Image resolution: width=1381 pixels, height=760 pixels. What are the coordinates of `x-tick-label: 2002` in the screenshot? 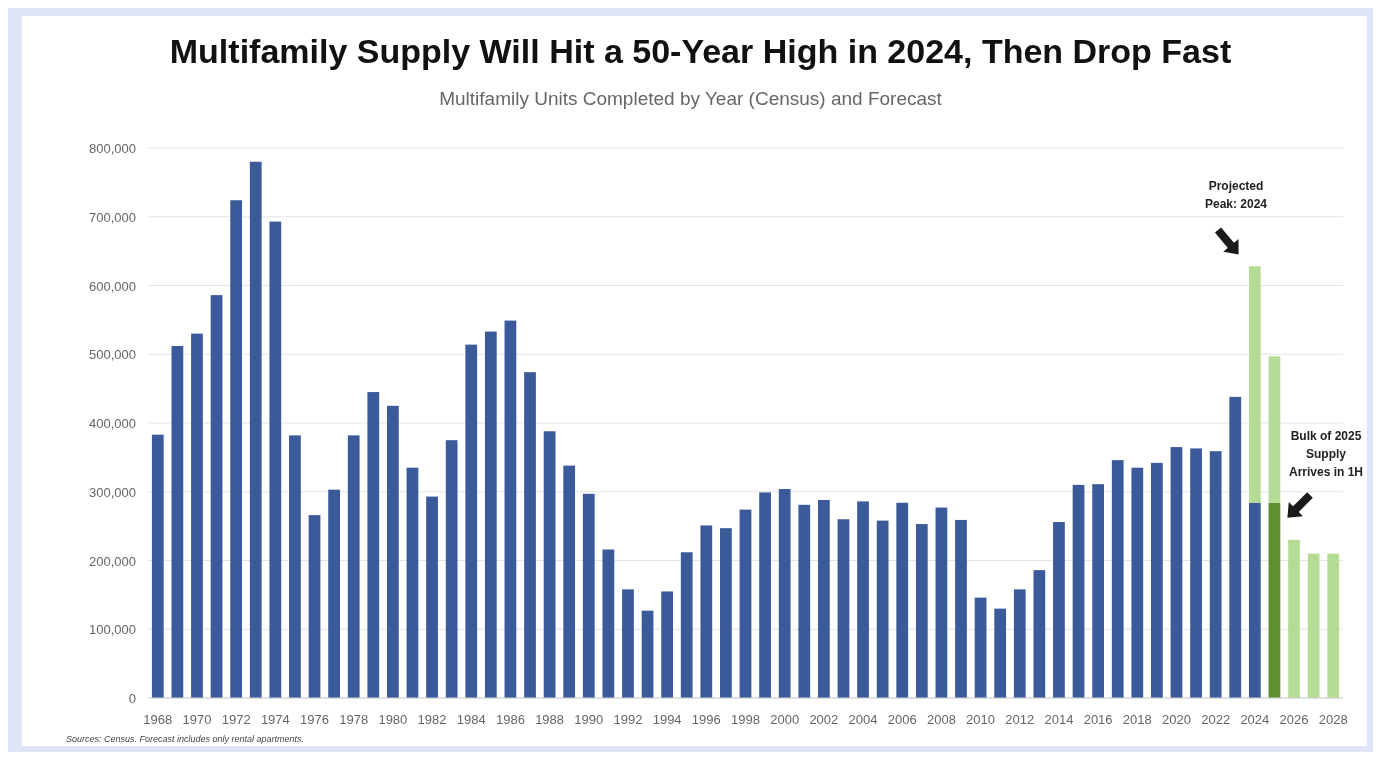 It's located at (824, 719).